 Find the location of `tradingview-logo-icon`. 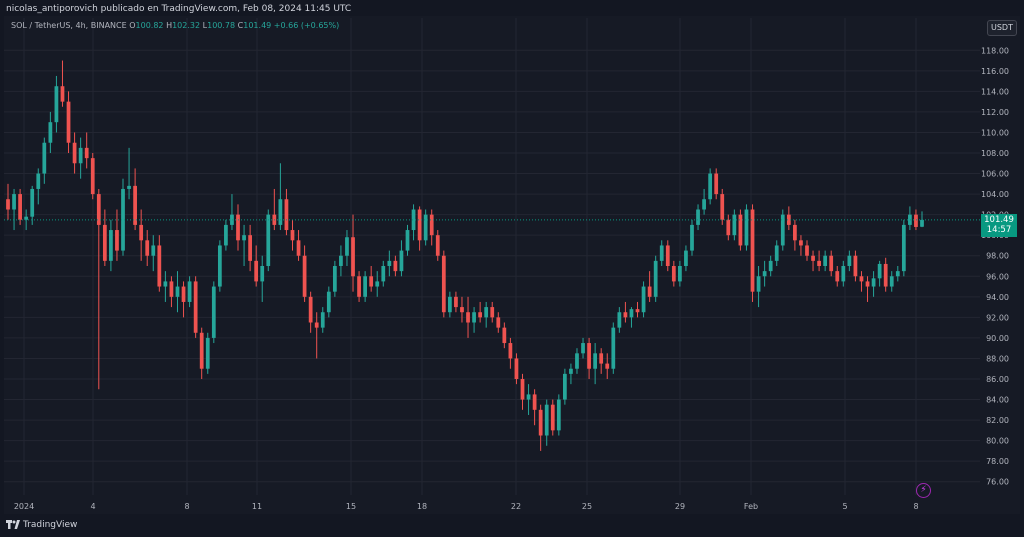

tradingview-logo-icon is located at coordinates (13, 524).